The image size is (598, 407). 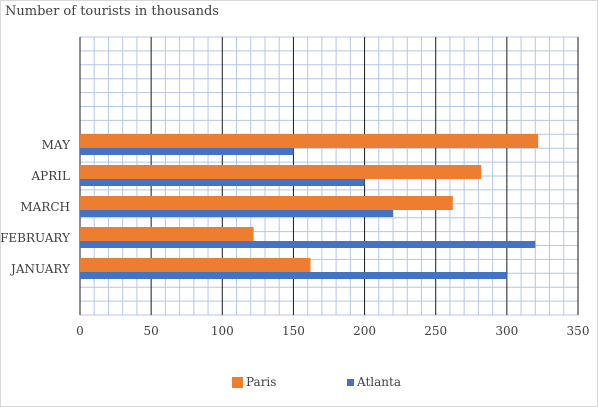 What do you see at coordinates (222, 331) in the screenshot?
I see `x-tick-label: 100` at bounding box center [222, 331].